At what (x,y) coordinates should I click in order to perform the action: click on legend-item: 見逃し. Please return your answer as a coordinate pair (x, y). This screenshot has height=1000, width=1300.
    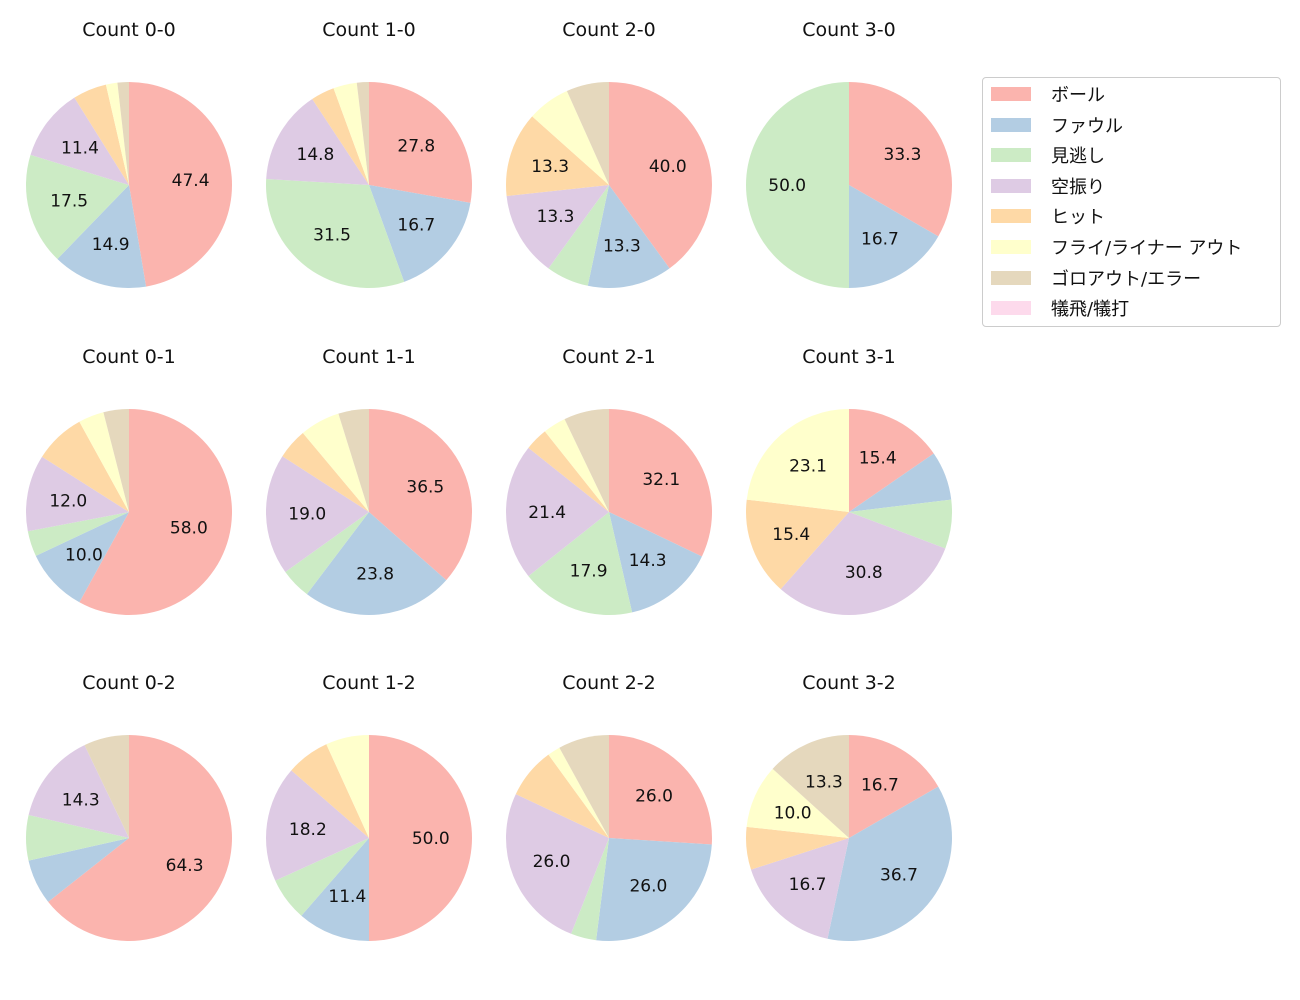
    Looking at the image, I should click on (1048, 155).